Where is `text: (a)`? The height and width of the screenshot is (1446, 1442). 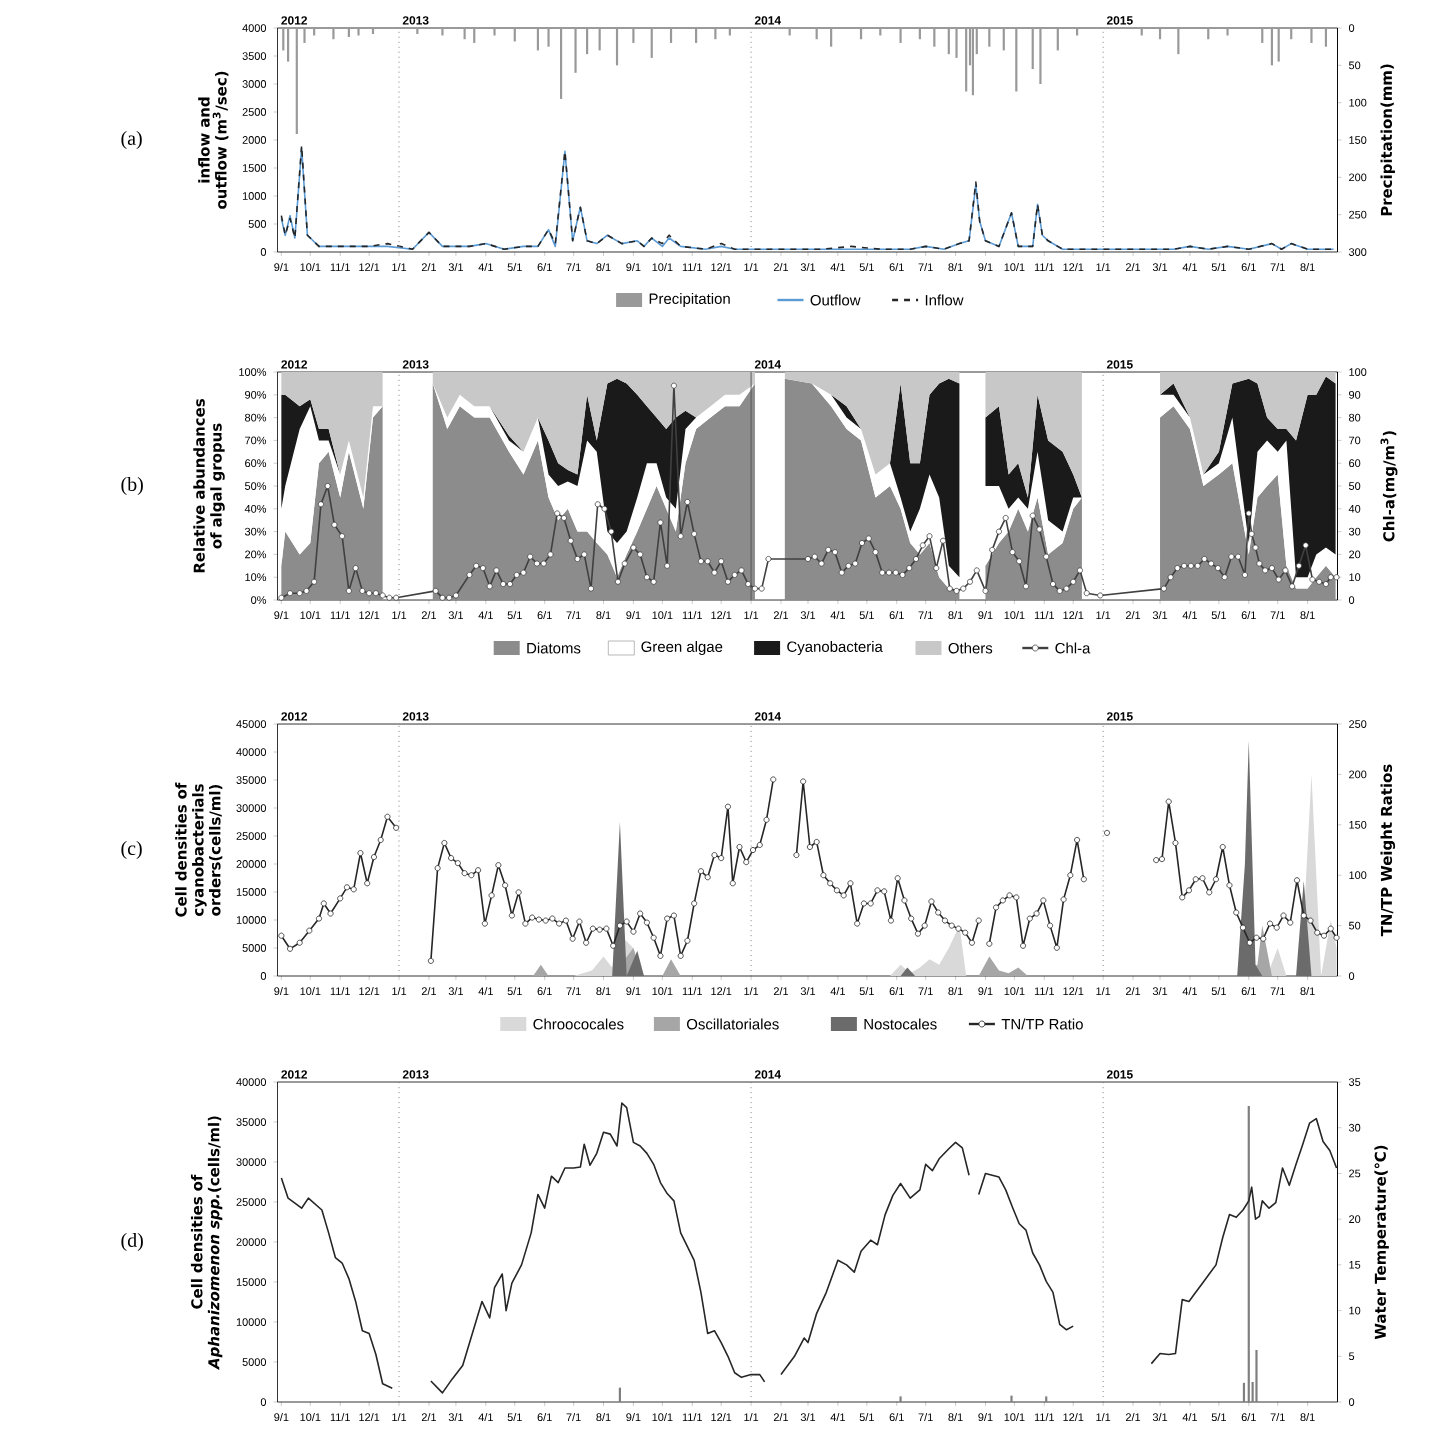 text: (a) is located at coordinates (132, 140).